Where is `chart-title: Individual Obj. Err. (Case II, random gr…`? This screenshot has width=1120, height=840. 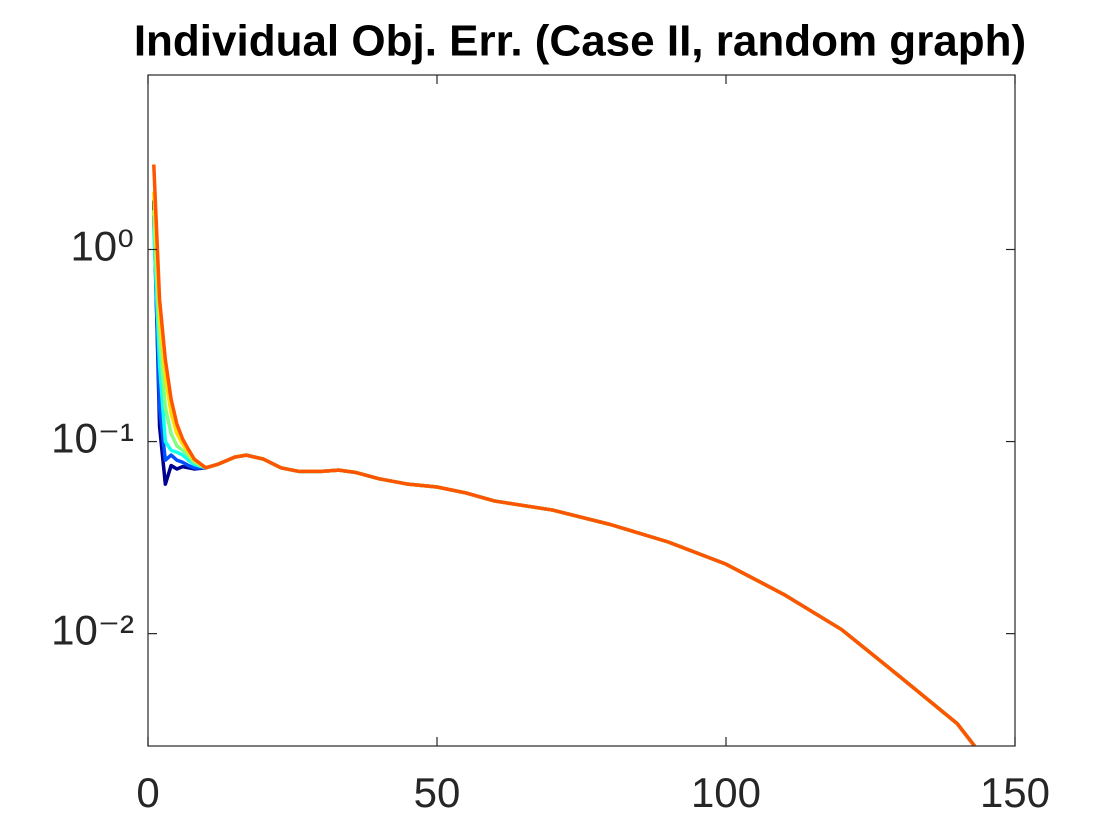
chart-title: Individual Obj. Err. (Case II, random gr… is located at coordinates (580, 41).